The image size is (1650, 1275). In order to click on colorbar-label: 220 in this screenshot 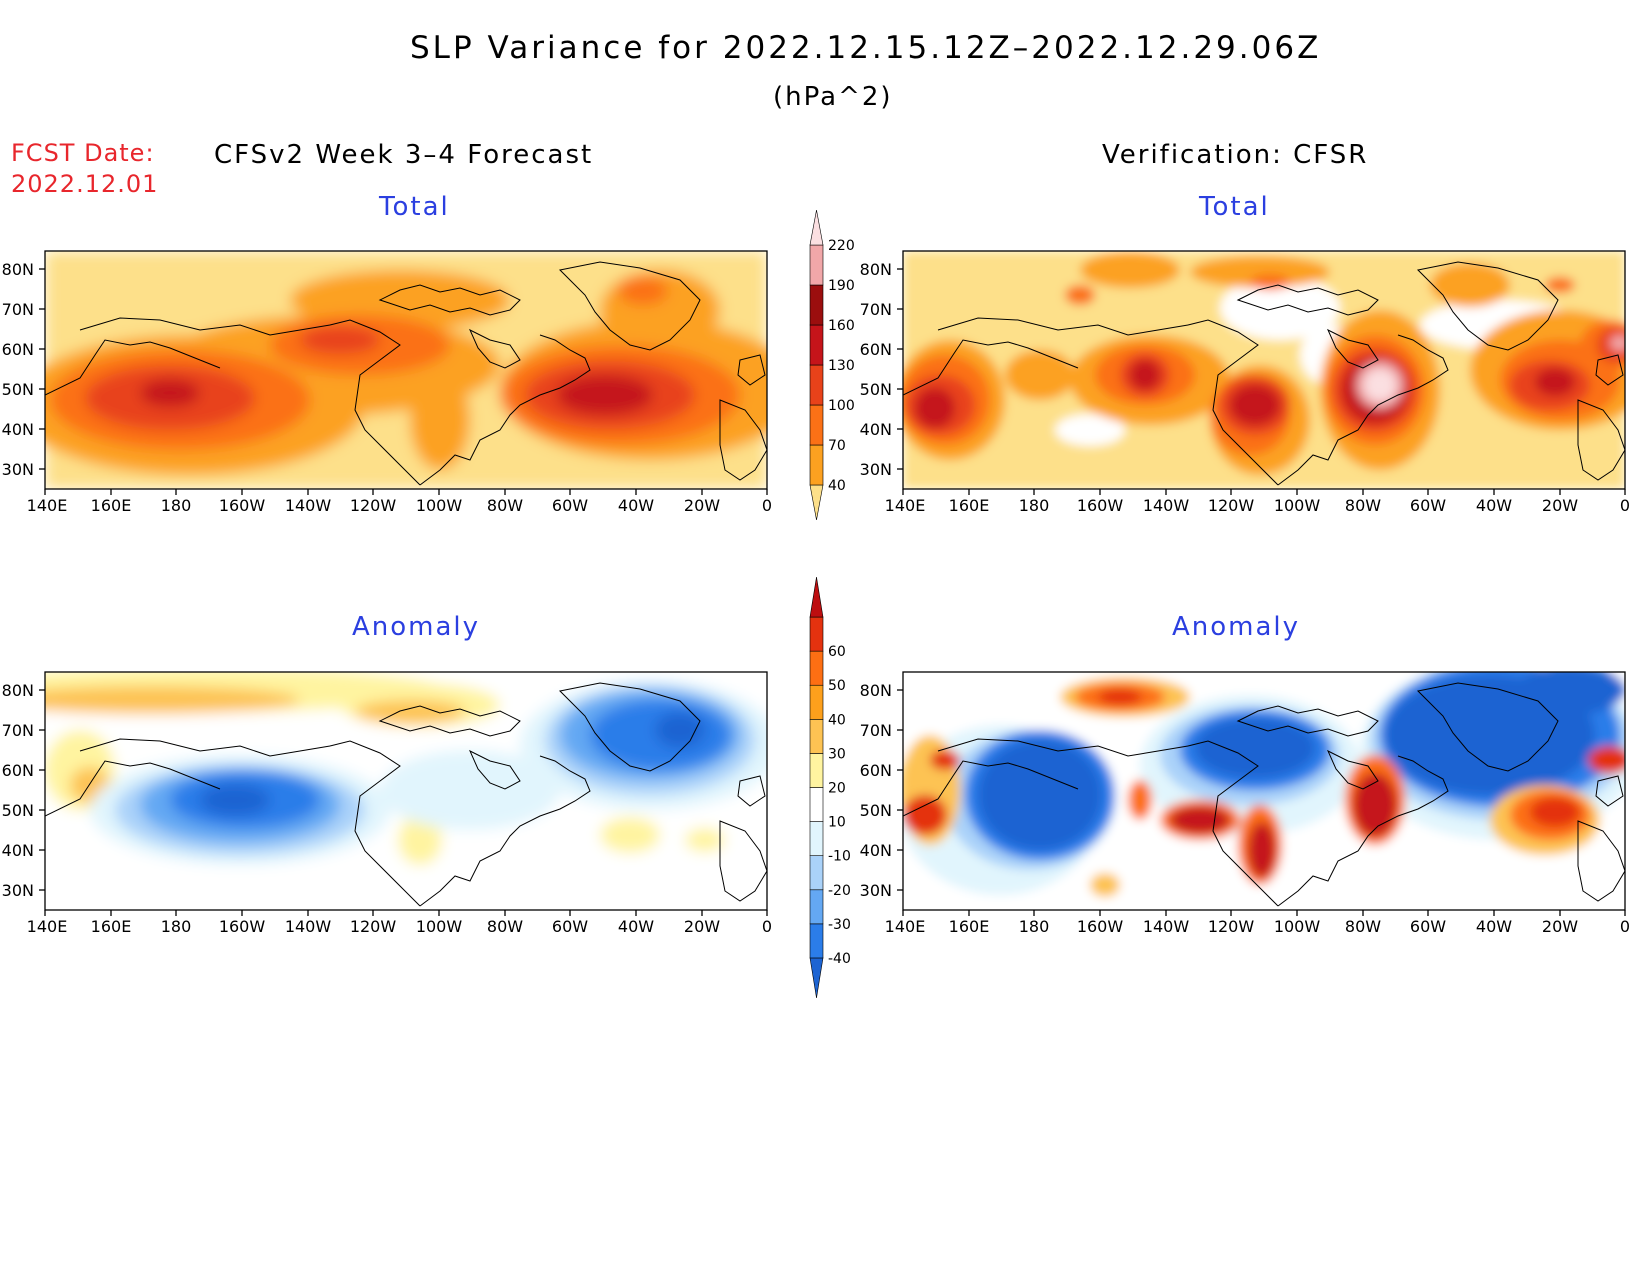, I will do `click(841, 246)`.